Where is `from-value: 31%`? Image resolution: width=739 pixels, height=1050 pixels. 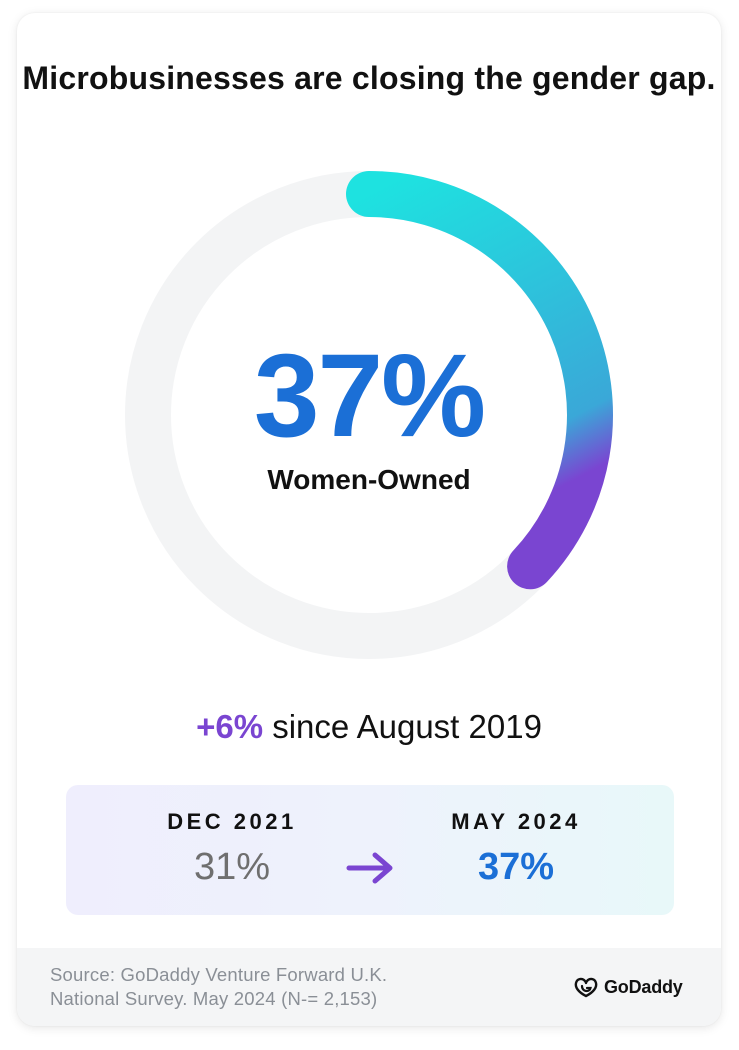 from-value: 31% is located at coordinates (232, 867).